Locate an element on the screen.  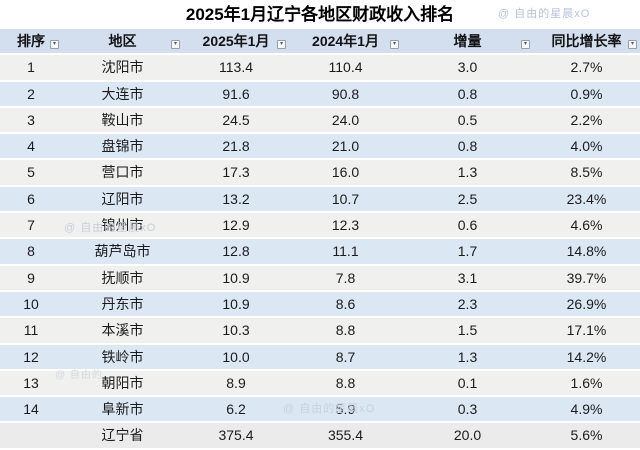
column-header-delta: 增量 ▾ is located at coordinates (467, 42).